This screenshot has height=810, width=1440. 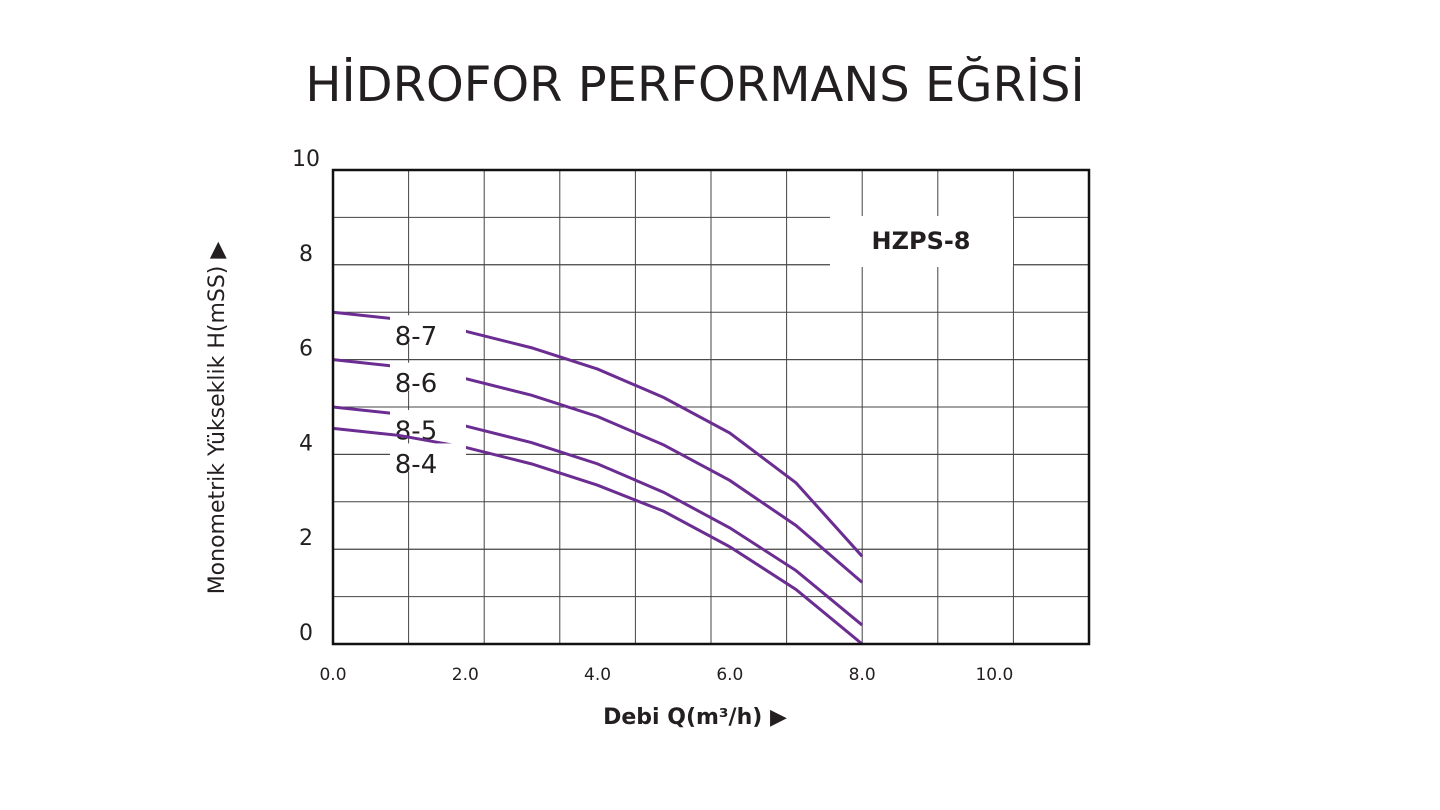 What do you see at coordinates (306, 159) in the screenshot?
I see `y-tick-label: 10` at bounding box center [306, 159].